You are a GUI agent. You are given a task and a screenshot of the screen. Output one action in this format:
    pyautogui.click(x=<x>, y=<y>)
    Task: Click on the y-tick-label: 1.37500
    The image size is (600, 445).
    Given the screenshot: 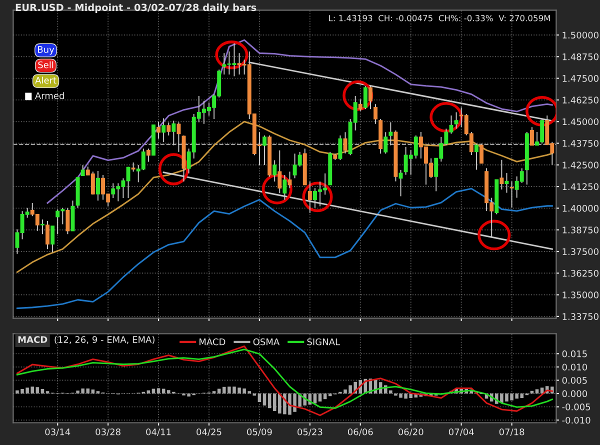 What is the action you would take?
    pyautogui.click(x=580, y=252)
    